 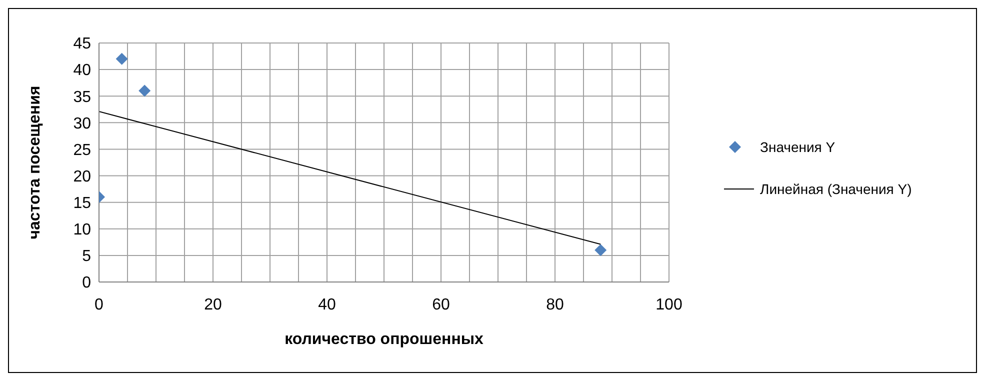 What do you see at coordinates (82, 150) in the screenshot?
I see `y-tick-label: 25` at bounding box center [82, 150].